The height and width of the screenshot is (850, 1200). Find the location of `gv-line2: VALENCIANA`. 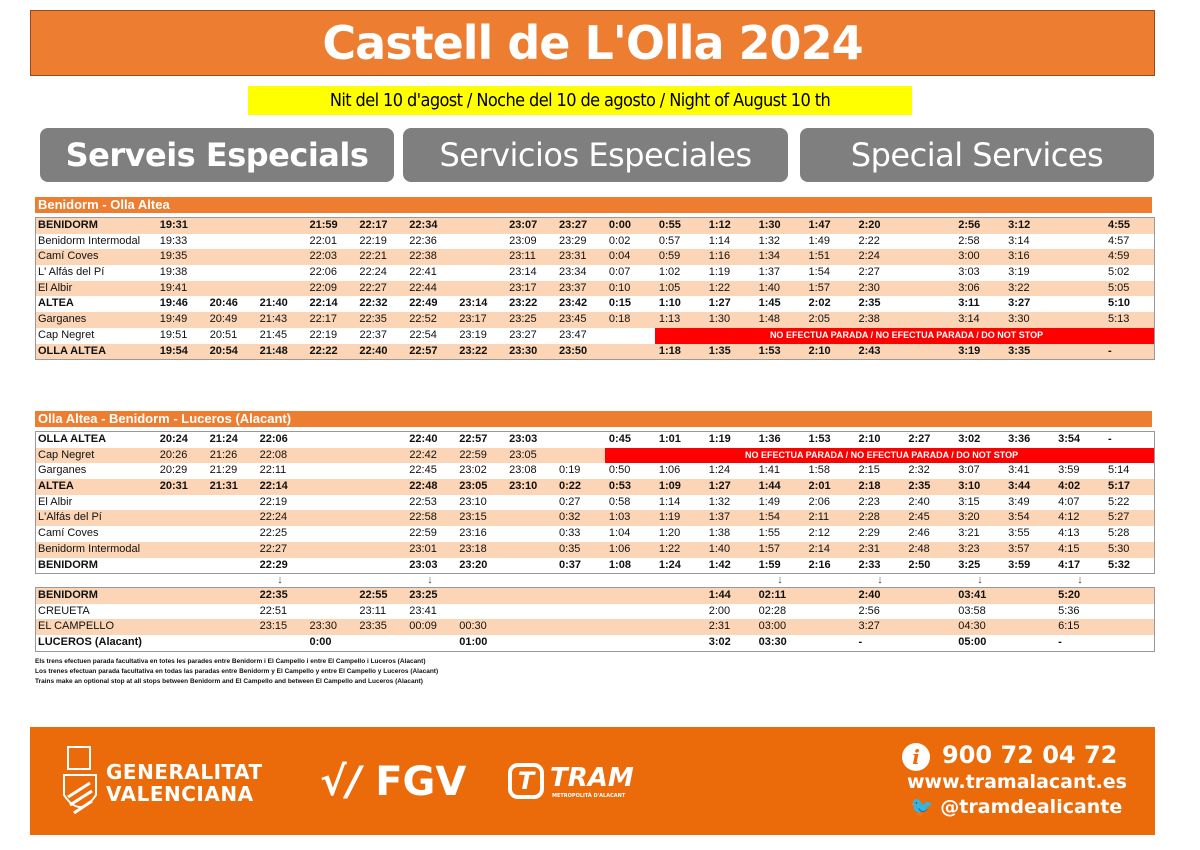

gv-line2: VALENCIANA is located at coordinates (180, 794).